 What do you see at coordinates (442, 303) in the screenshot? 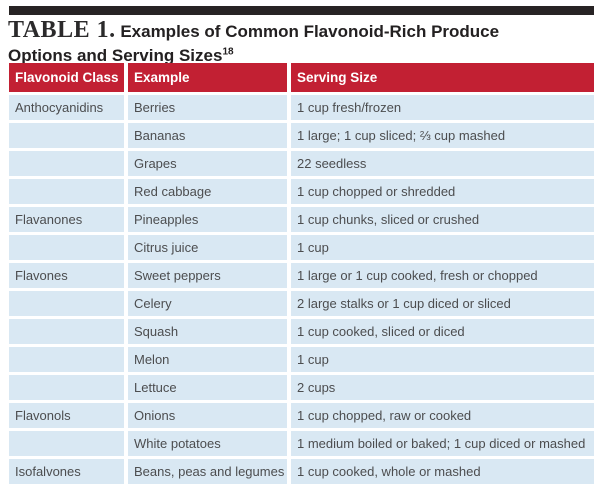
I see `serving-size-cell: 2 large stalks or 1 cup diced or sliced` at bounding box center [442, 303].